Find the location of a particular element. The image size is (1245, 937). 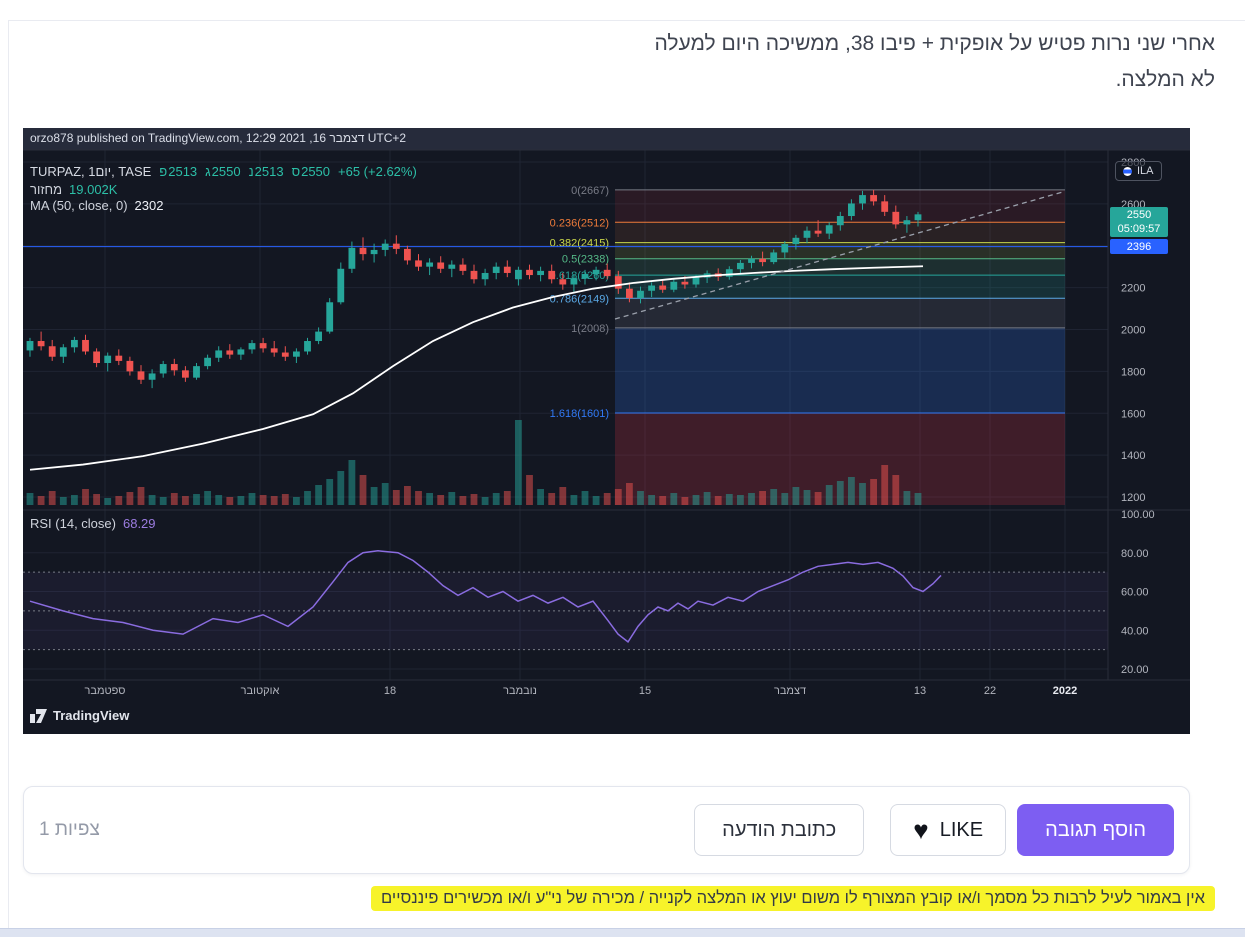

tradingview-logo-icon is located at coordinates (38, 715).